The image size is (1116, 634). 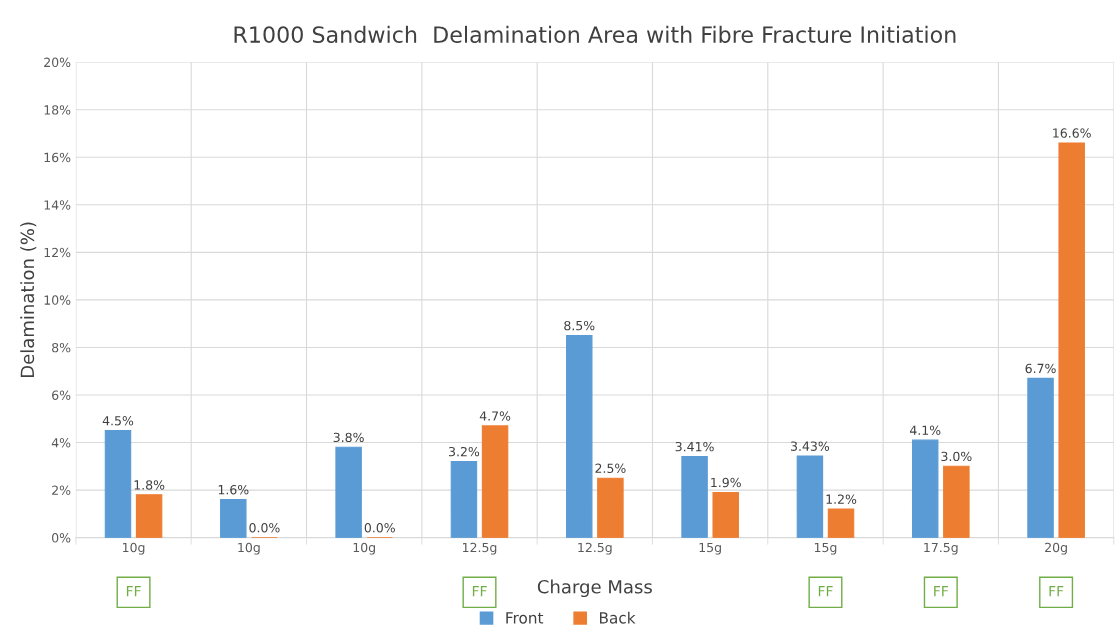 I want to click on y-tick-label: 6%, so click(x=61, y=395).